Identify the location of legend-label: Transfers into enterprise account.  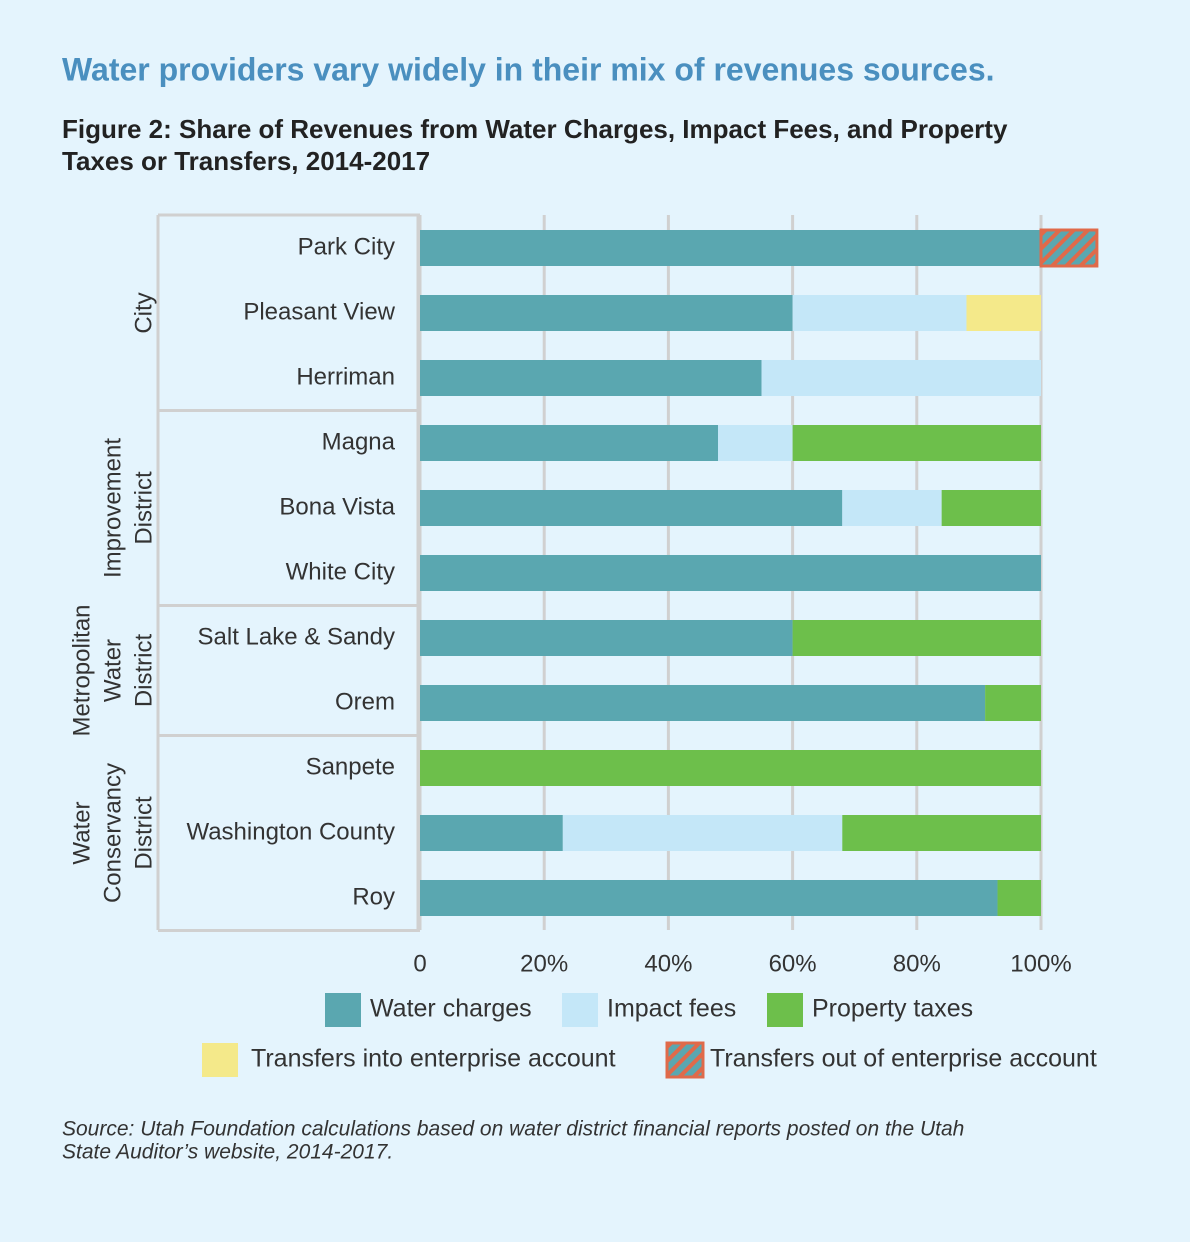
(433, 1059).